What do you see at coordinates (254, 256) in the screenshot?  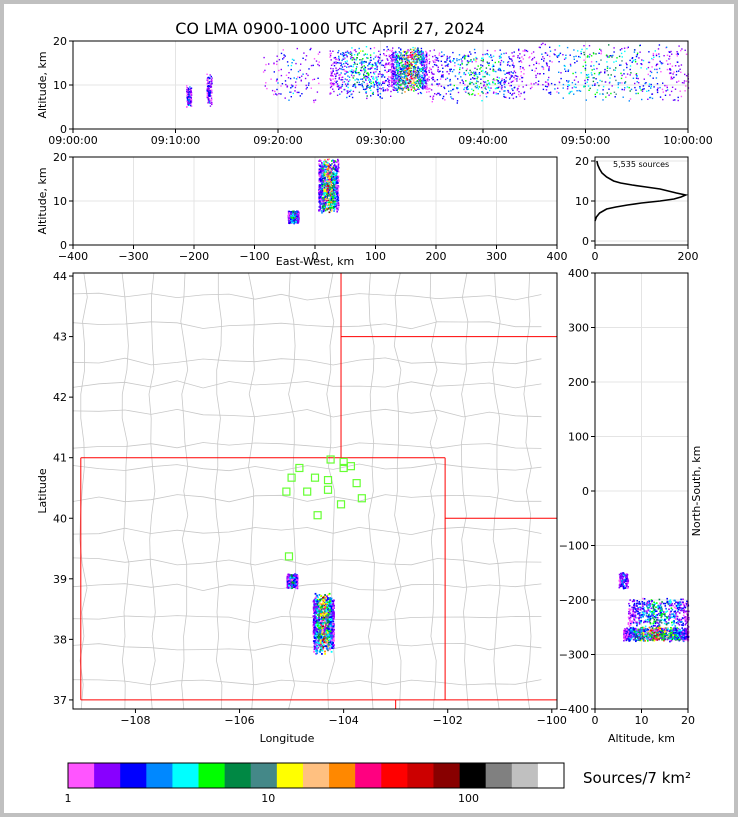 I see `x-tick-label: −100` at bounding box center [254, 256].